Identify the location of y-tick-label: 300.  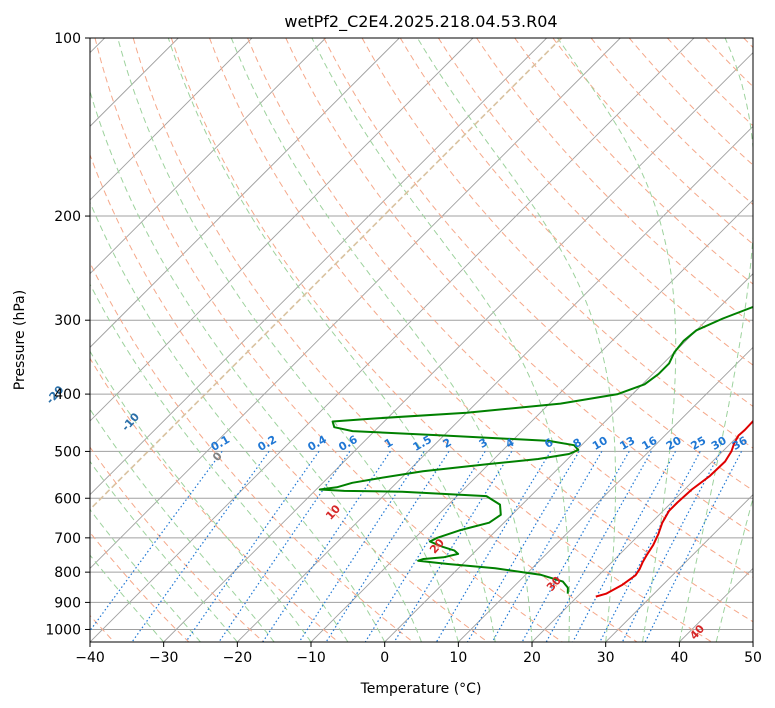
(67, 321).